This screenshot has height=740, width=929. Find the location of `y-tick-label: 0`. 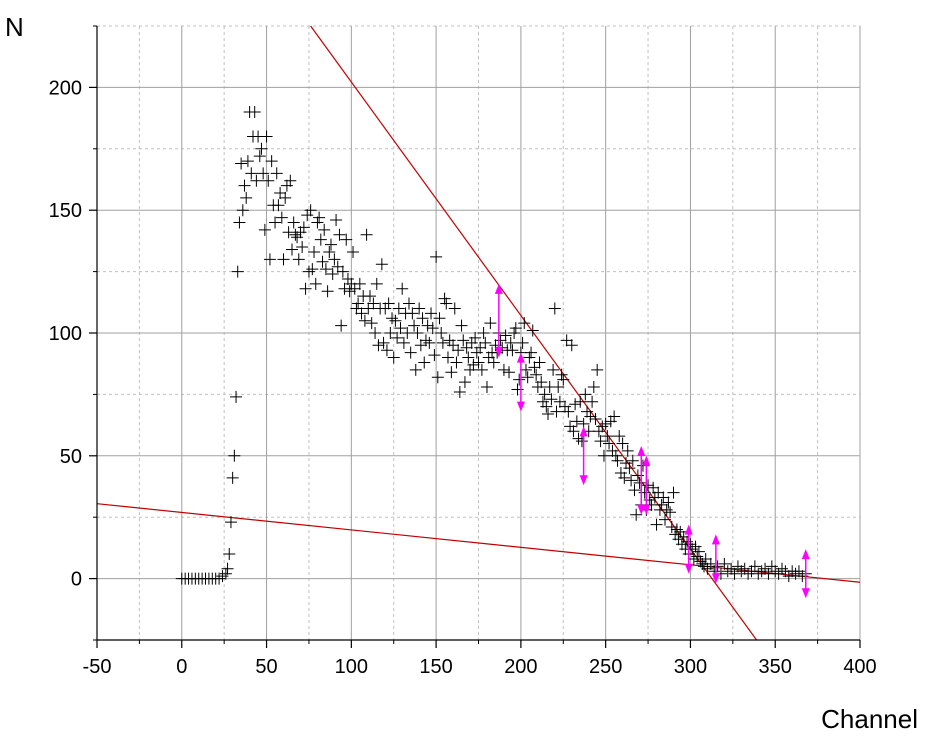

y-tick-label: 0 is located at coordinates (76, 580).